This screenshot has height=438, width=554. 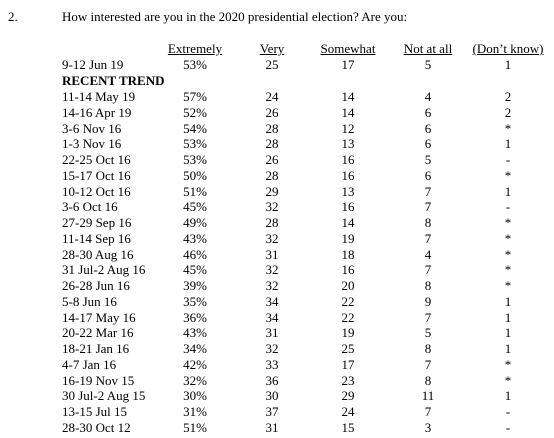 What do you see at coordinates (195, 112) in the screenshot?
I see `cell: 52%` at bounding box center [195, 112].